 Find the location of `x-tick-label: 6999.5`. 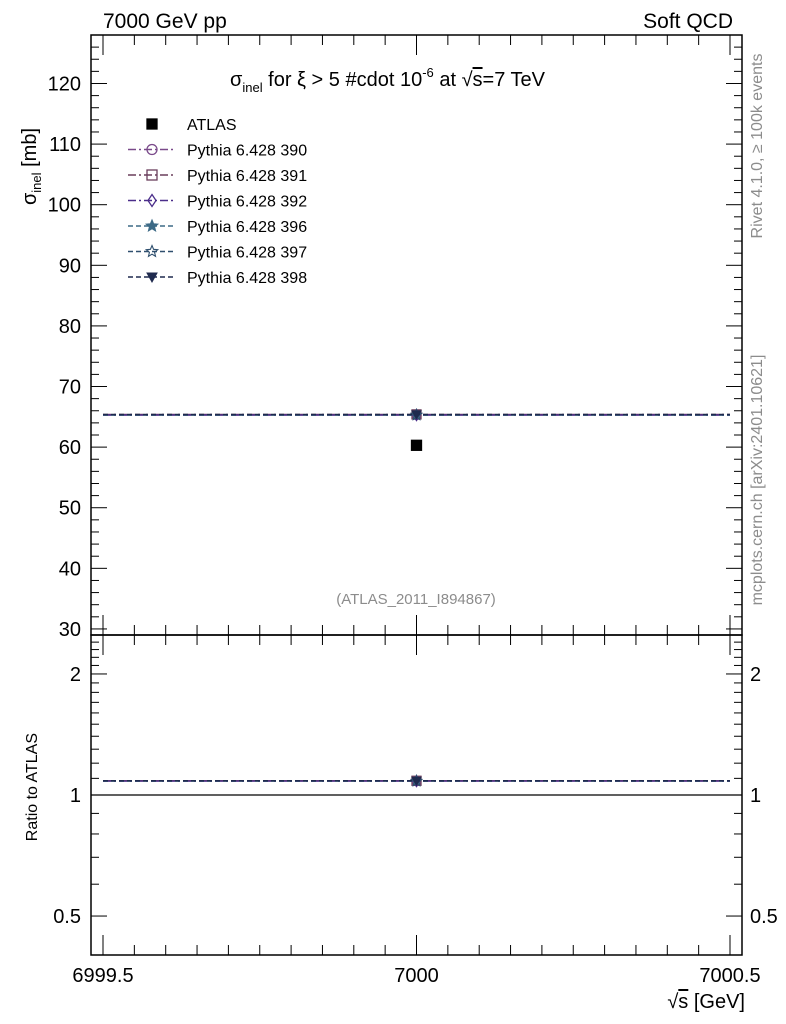

x-tick-label: 6999.5 is located at coordinates (102, 976).